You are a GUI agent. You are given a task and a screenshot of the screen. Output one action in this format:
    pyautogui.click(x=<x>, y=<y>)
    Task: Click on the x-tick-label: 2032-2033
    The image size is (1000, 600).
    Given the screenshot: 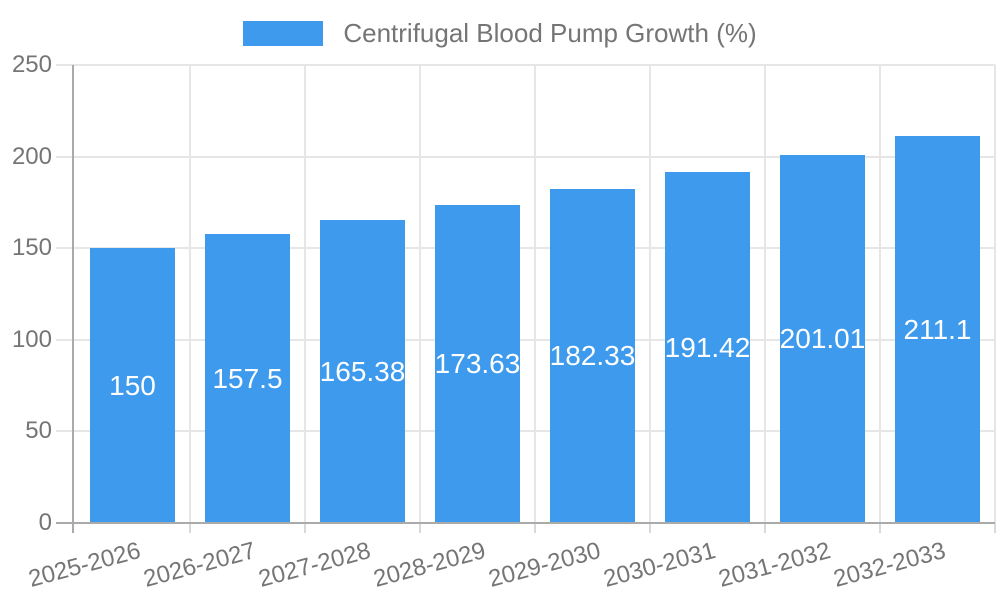 What is the action you would take?
    pyautogui.click(x=889, y=565)
    